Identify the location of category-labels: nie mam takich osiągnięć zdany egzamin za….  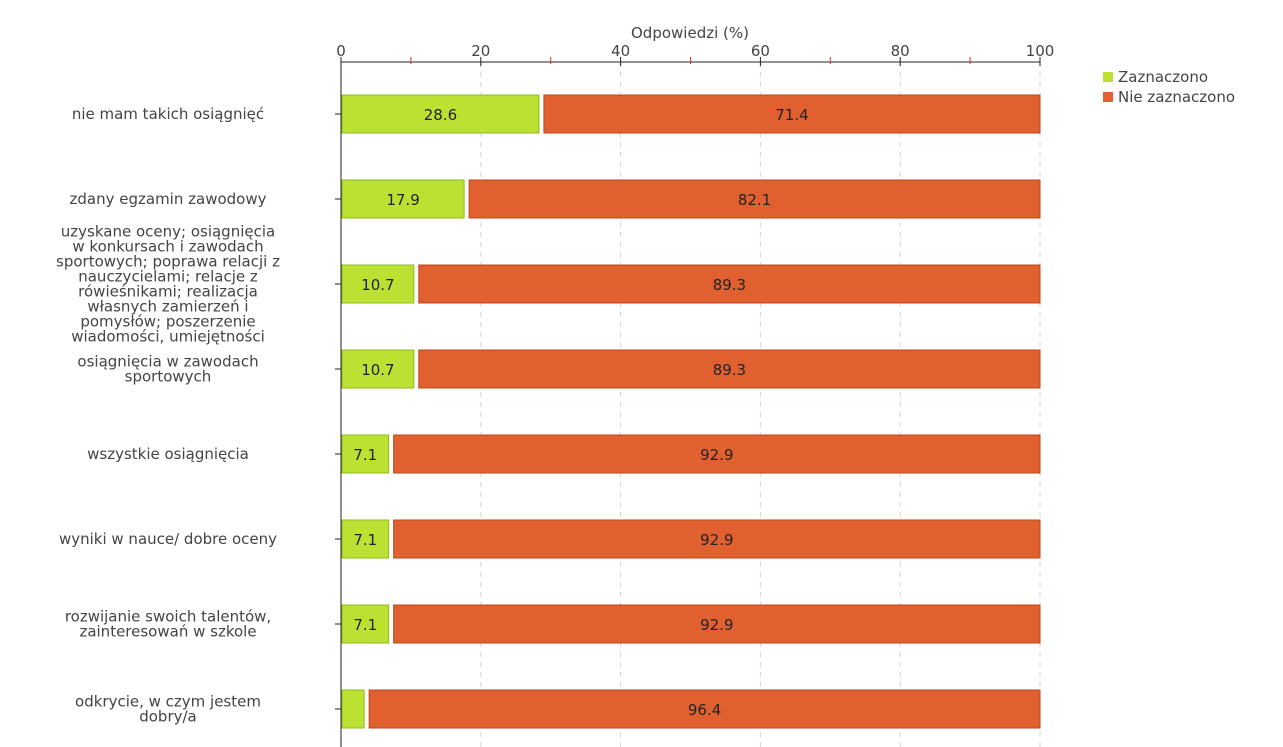
(168, 415).